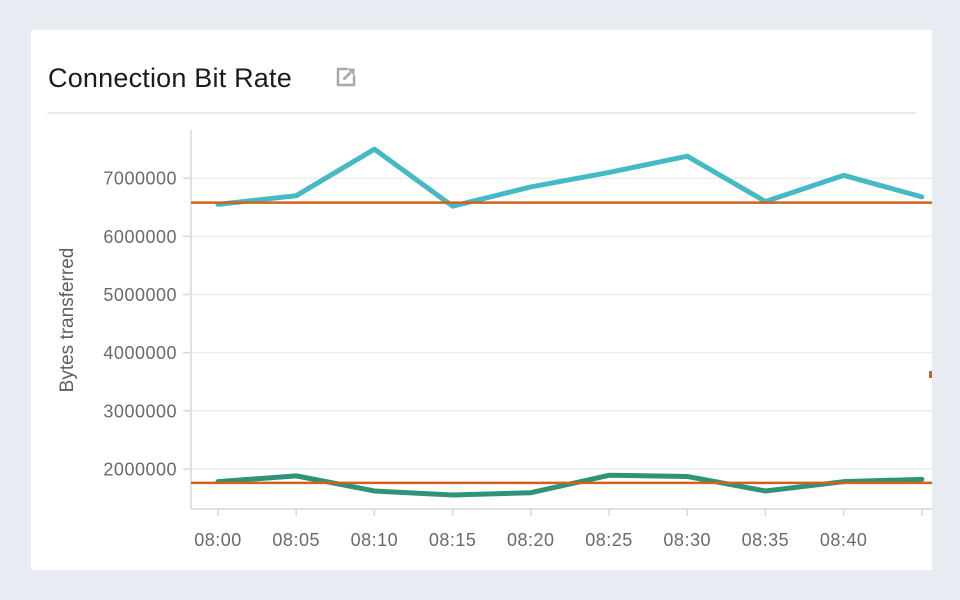 Image resolution: width=960 pixels, height=600 pixels. Describe the element at coordinates (766, 540) in the screenshot. I see `x-tick-label: 08:35` at that location.